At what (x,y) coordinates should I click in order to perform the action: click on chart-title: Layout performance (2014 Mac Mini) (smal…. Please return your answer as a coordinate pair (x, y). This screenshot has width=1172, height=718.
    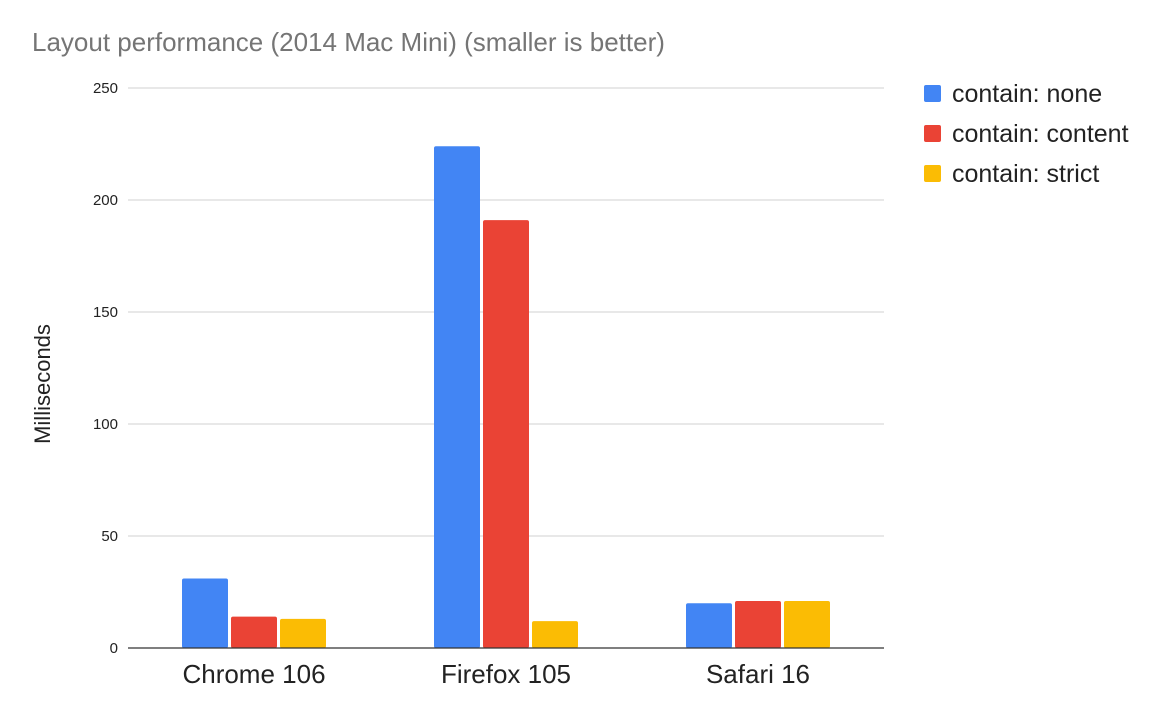
    Looking at the image, I should click on (348, 42).